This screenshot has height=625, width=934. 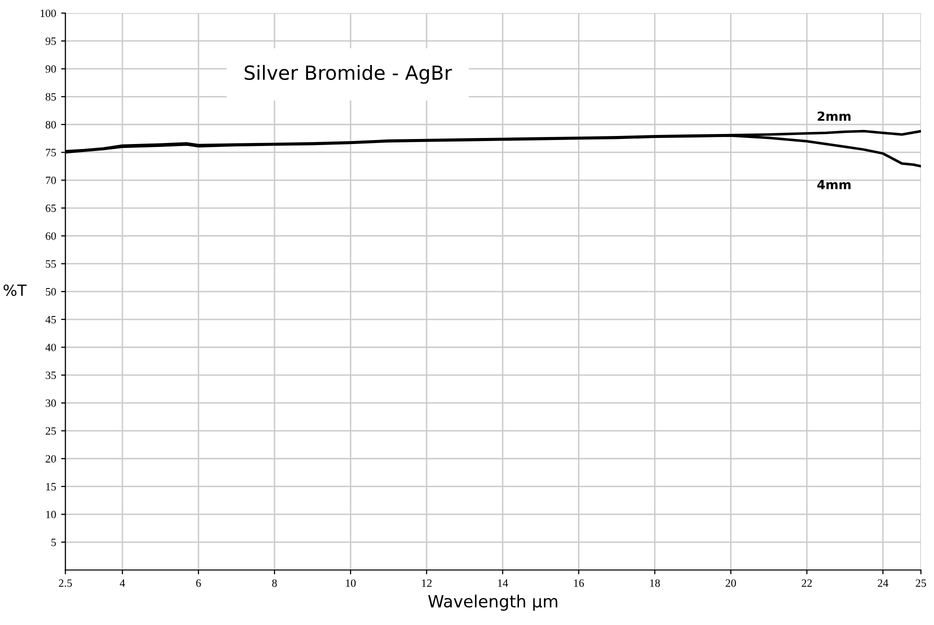 What do you see at coordinates (15, 290) in the screenshot?
I see `y-axis-title: %T` at bounding box center [15, 290].